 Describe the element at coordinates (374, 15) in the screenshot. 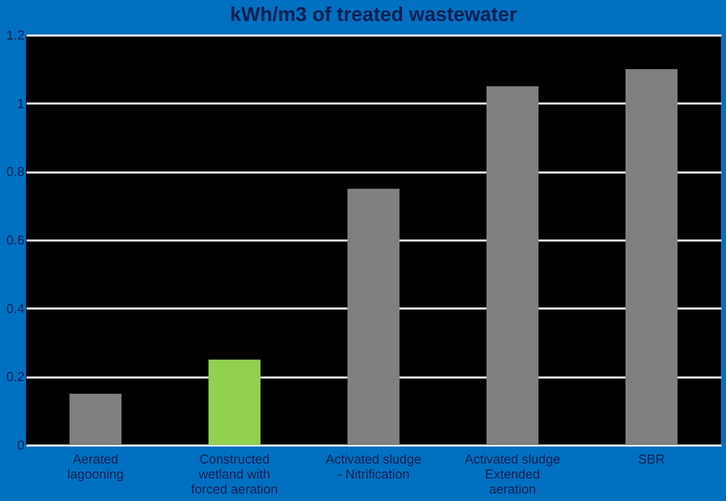

I see `chart-title: kWh/m3 of treated wastewater` at that location.